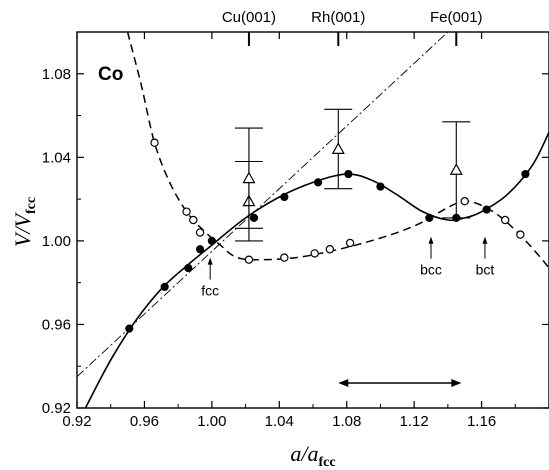 The image size is (549, 470). Describe the element at coordinates (327, 462) in the screenshot. I see `x-axis-title-sub: fcc` at that location.